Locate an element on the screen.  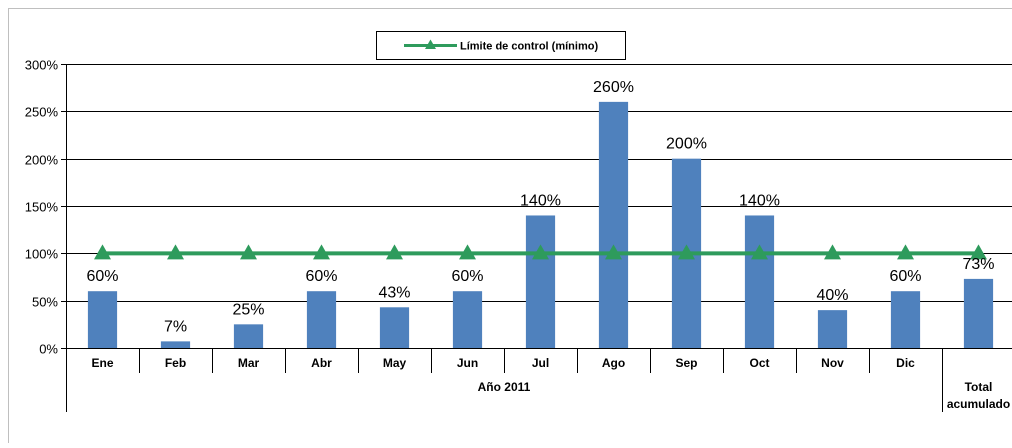
legend-label: Límite de control (mínimo) is located at coordinates (529, 47).